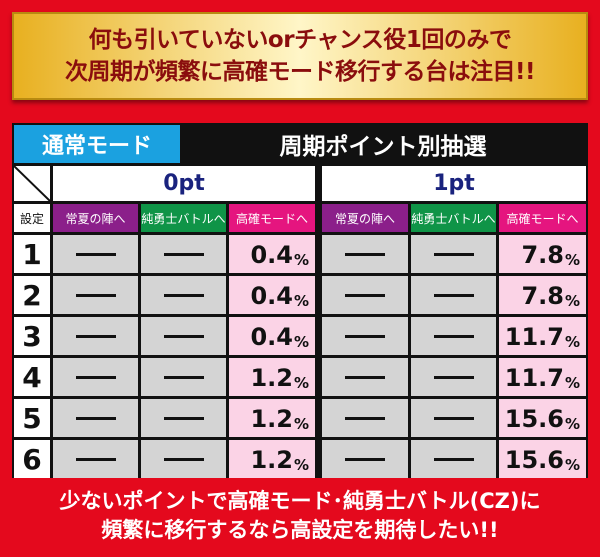  Describe the element at coordinates (95, 218) in the screenshot. I see `subheader-0pt-0: 常夏の陣へ` at that location.